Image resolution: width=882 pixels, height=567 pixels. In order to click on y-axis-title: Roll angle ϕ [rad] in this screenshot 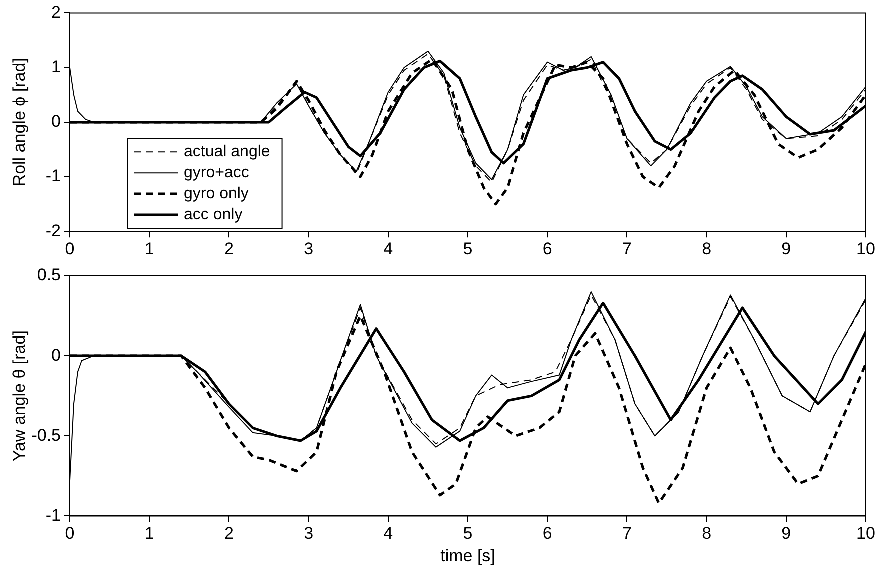, I will do `click(19, 122)`.